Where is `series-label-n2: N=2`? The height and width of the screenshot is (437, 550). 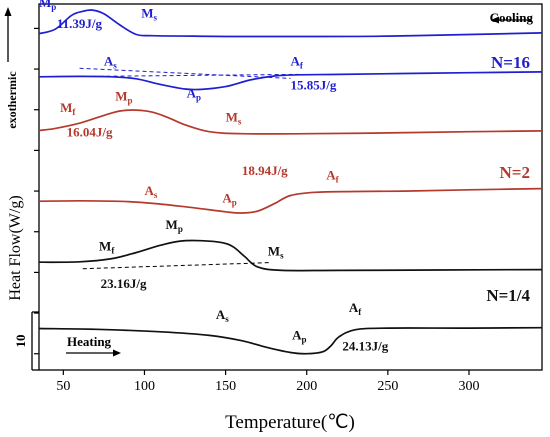 series-label-n2: N=2 is located at coordinates (515, 172).